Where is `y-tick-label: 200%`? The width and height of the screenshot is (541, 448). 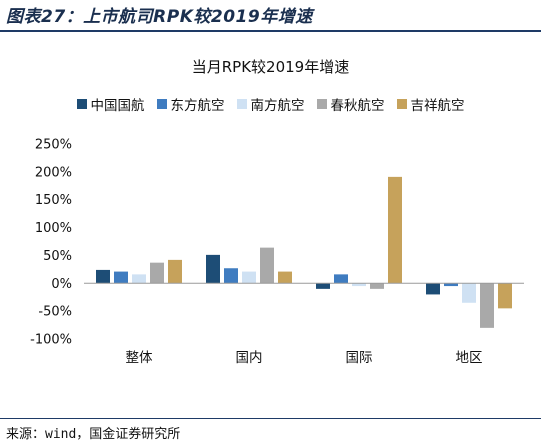
y-tick-label: 200% is located at coordinates (53, 172).